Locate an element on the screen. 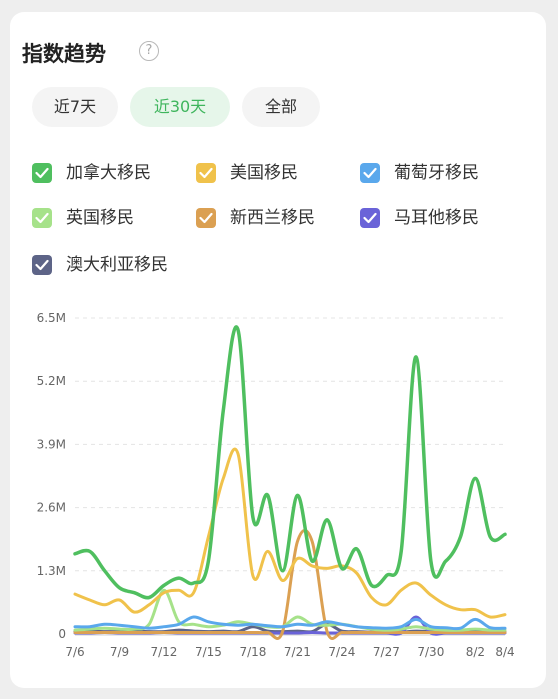 The image size is (558, 699). legend-label: 加拿大移民 is located at coordinates (108, 173).